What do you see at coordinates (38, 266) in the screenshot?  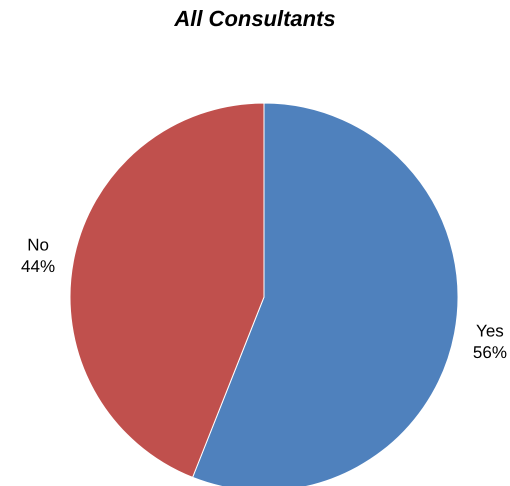 I see `data-label: 44%` at bounding box center [38, 266].